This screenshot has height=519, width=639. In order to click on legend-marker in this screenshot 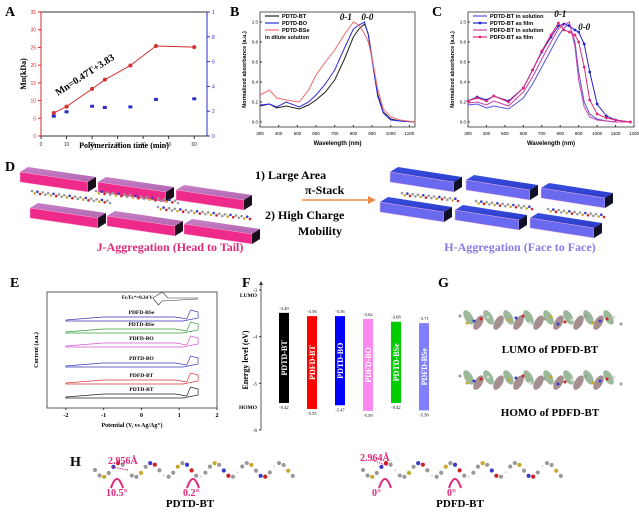, I will do `click(480, 37)`.